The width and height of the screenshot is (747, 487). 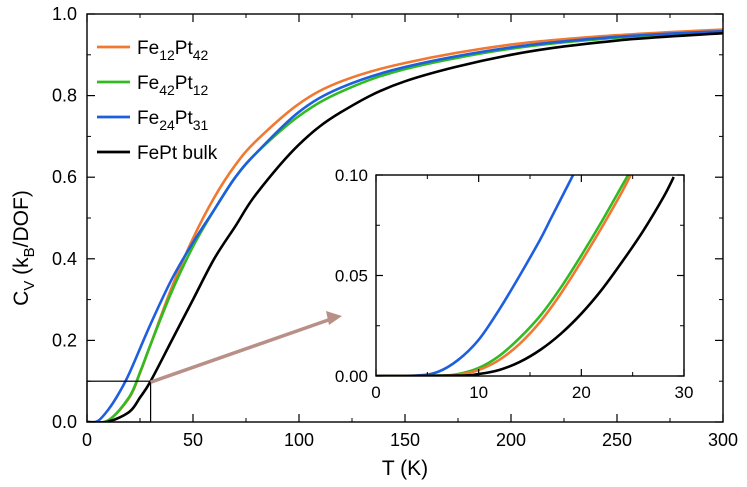 I want to click on y-axis-title-sub-v: V, so click(x=29, y=286).